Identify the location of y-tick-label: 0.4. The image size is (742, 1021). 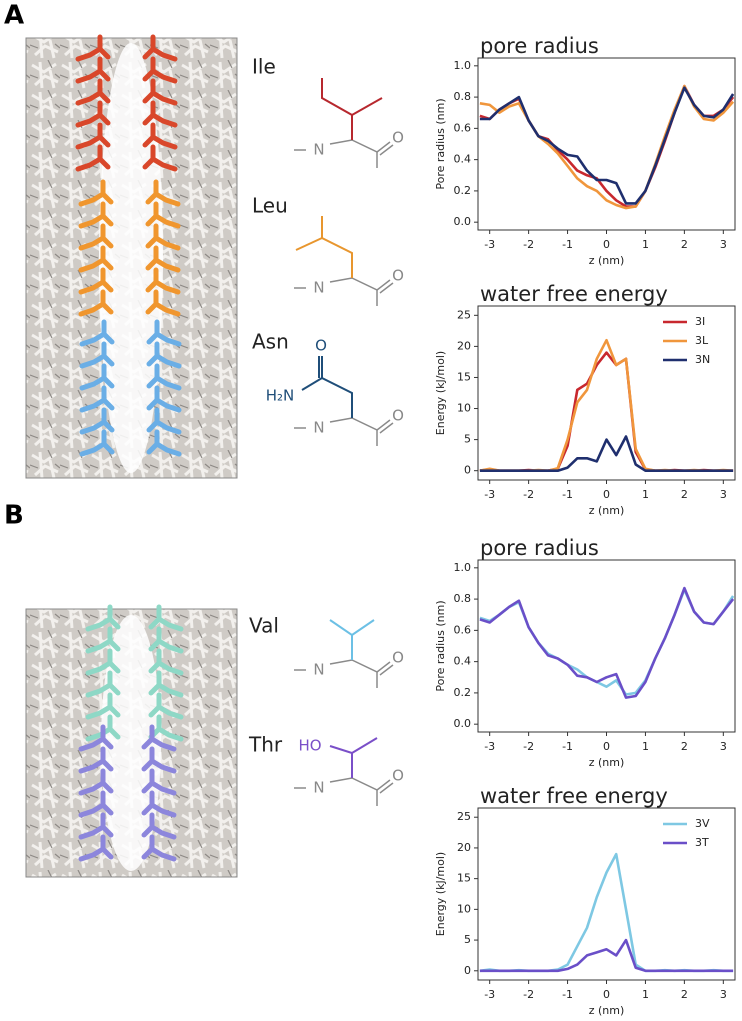
(463, 661).